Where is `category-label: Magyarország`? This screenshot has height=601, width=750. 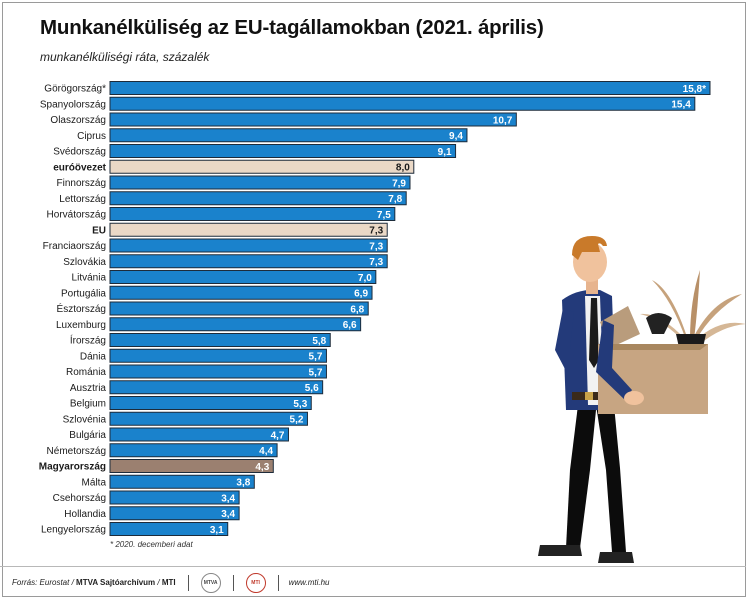 category-label: Magyarország is located at coordinates (72, 467).